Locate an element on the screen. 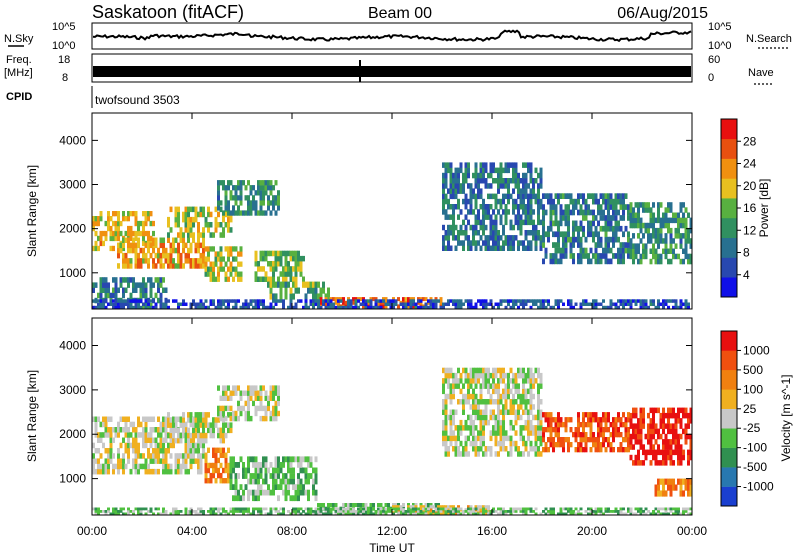  velocity-cbar-swatch is located at coordinates (729, 360).